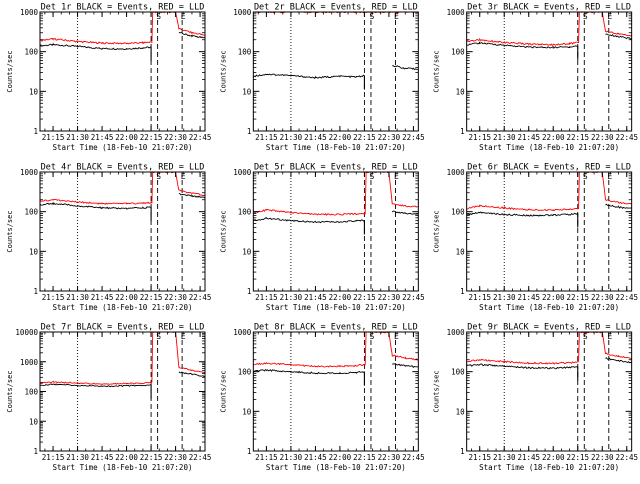 This screenshot has width=640, height=484. Describe the element at coordinates (336, 168) in the screenshot. I see `chart-title: Det 5r BLACK = Events, RED = LLD` at that location.